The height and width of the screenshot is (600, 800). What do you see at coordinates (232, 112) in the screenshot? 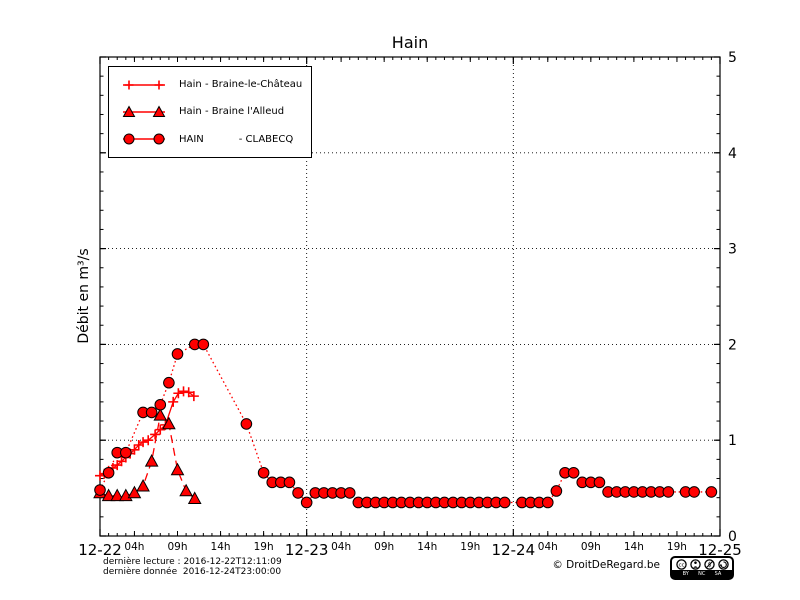
I see `legend-label: Hain - Braine l'Alleud` at bounding box center [232, 112].